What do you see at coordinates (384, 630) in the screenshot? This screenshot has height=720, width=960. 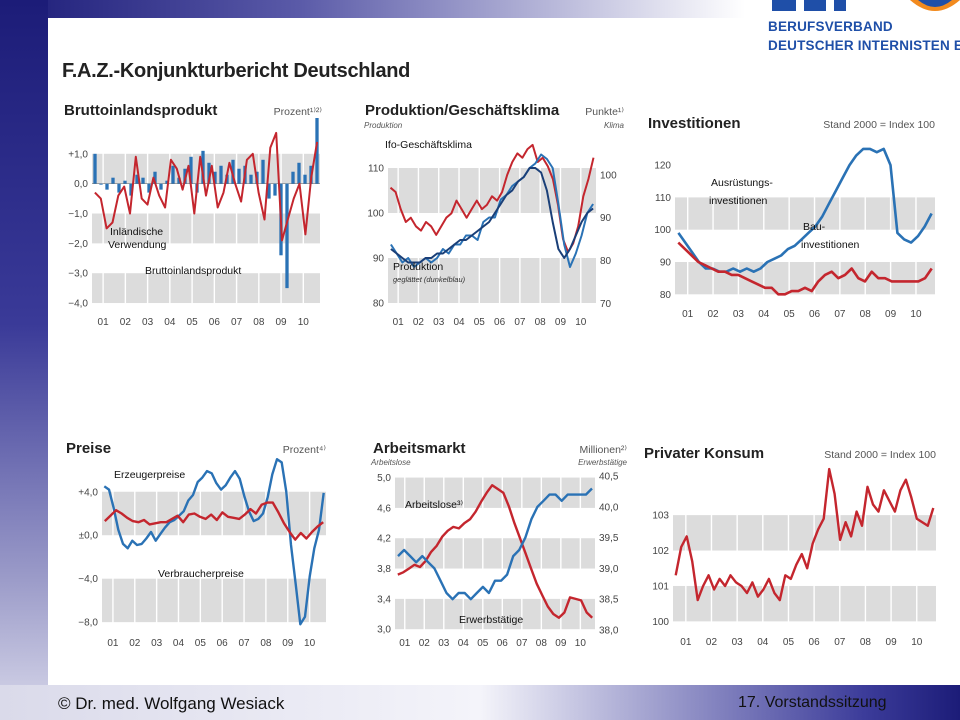 I see `y-tick-label: 3,0` at bounding box center [384, 630].